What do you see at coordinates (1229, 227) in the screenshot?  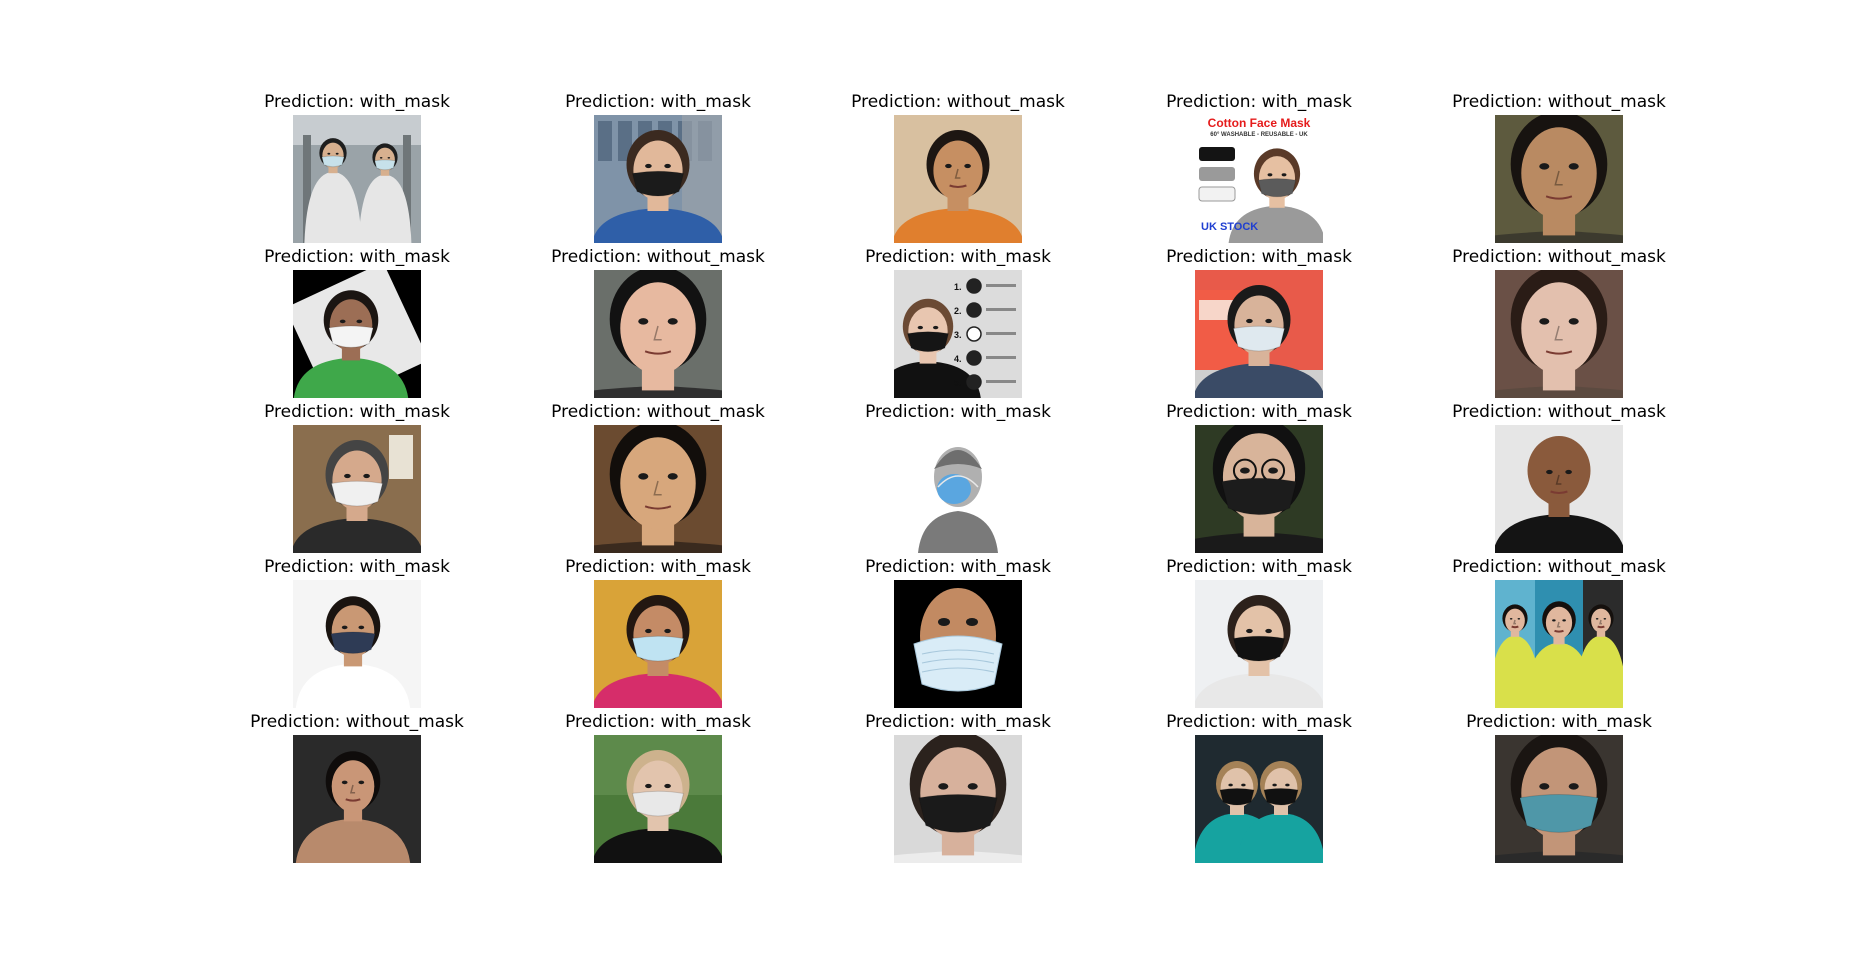 I see `ad-stock: UK STOCK` at bounding box center [1229, 227].